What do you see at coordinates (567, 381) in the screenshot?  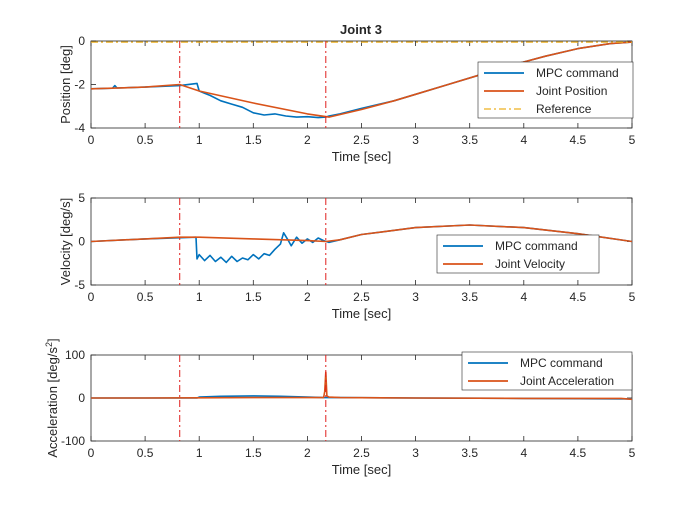 I see `legend-label: Joint Acceleration` at bounding box center [567, 381].